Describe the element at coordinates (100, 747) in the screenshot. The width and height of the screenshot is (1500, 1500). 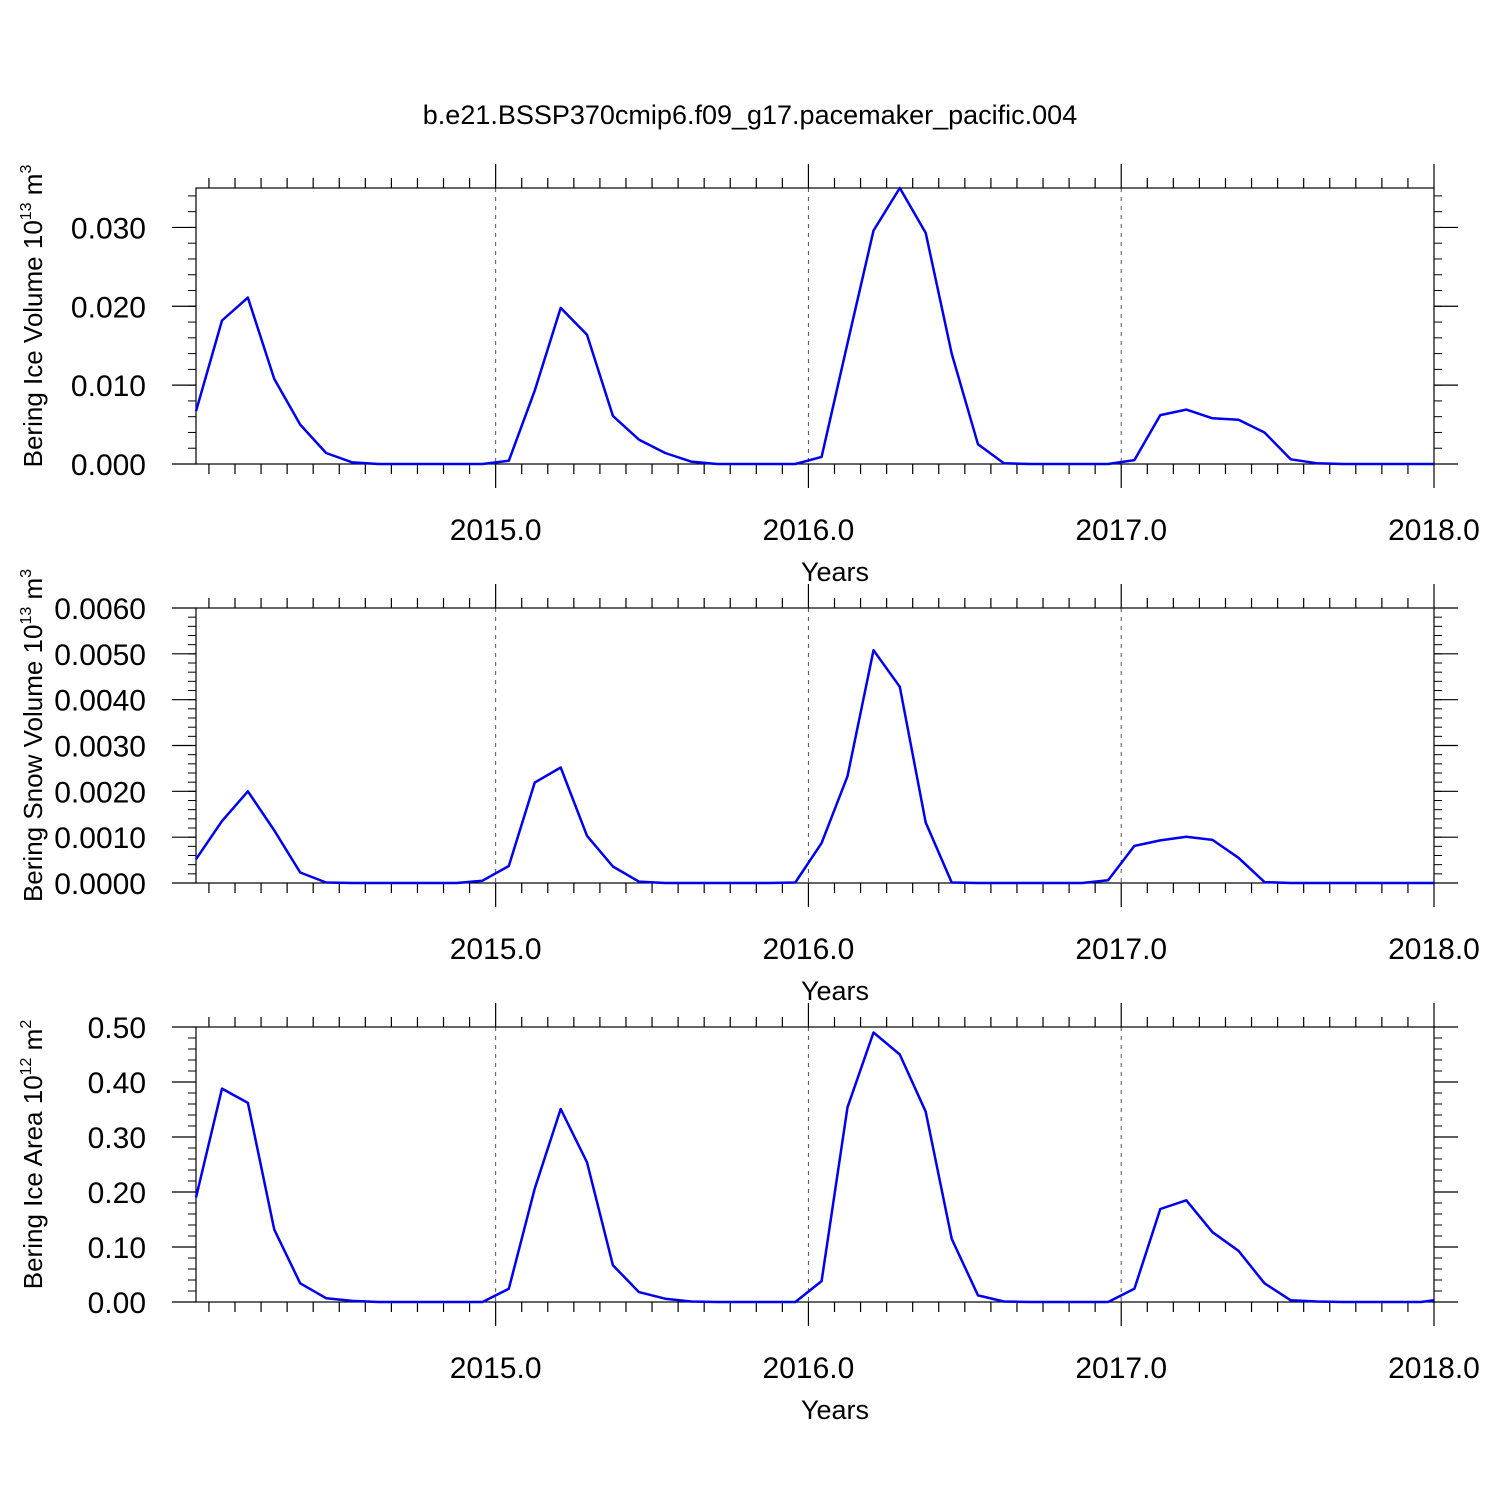
I see `y-tick-label: 0.0030` at that location.